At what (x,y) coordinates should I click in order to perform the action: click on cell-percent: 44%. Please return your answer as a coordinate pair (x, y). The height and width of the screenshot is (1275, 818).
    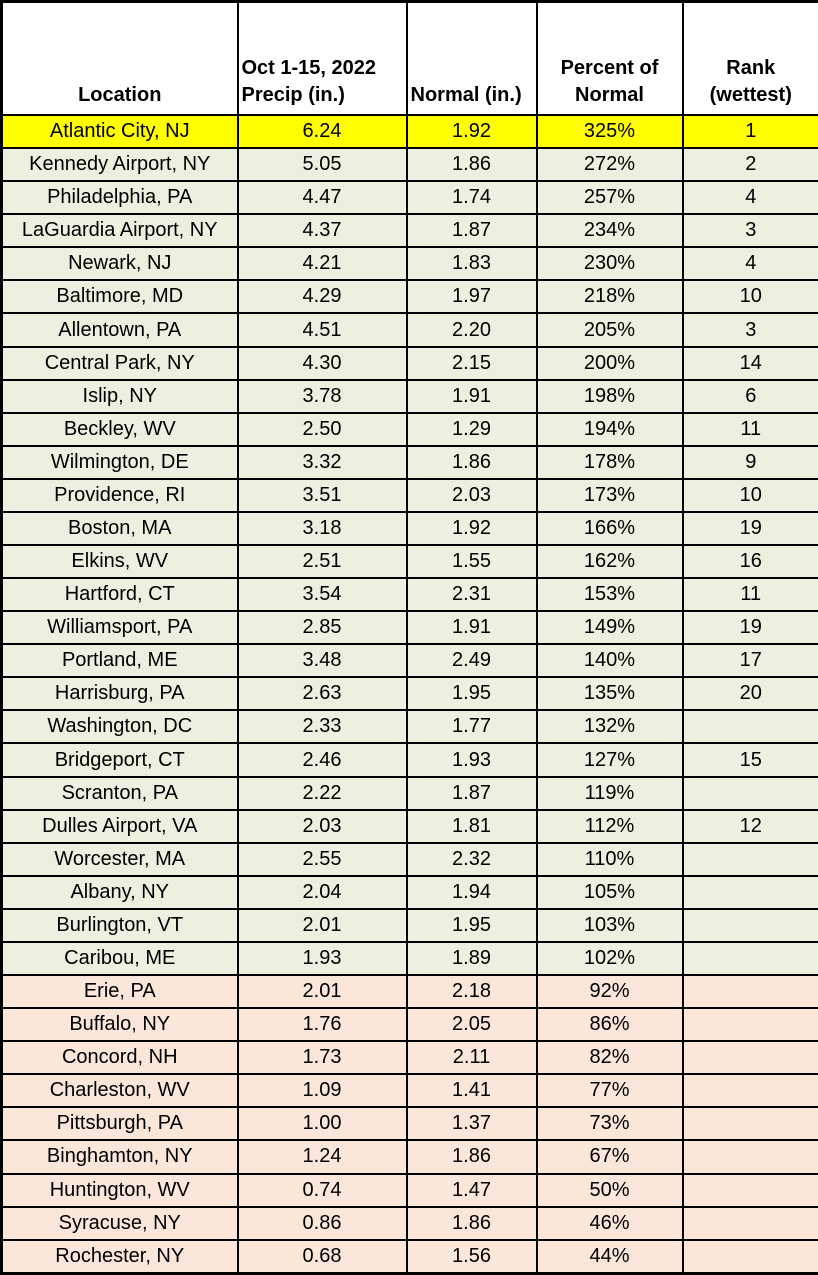
    Looking at the image, I should click on (609, 1256).